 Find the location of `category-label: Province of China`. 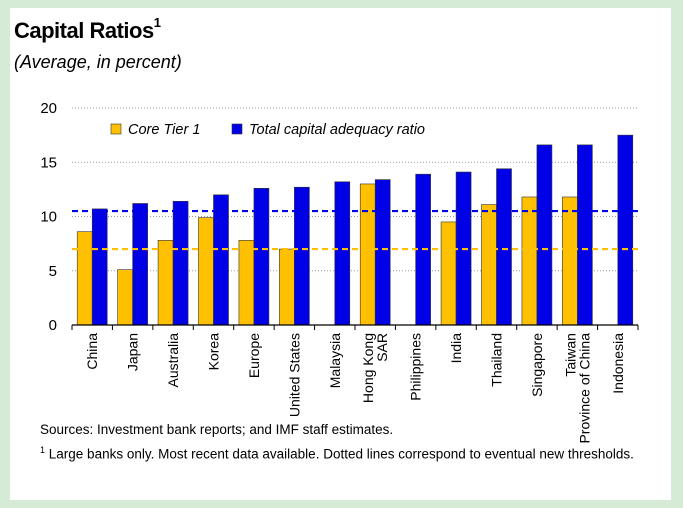

category-label: Province of China is located at coordinates (584, 388).